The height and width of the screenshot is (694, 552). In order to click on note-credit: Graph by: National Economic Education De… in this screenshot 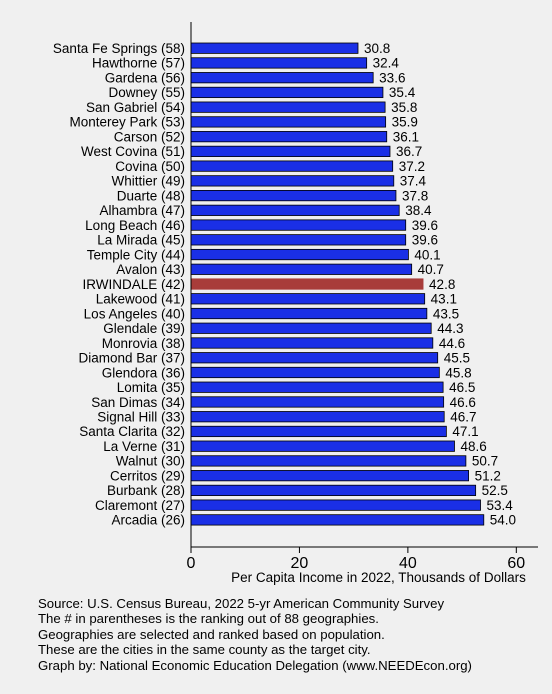, I will do `click(255, 665)`.